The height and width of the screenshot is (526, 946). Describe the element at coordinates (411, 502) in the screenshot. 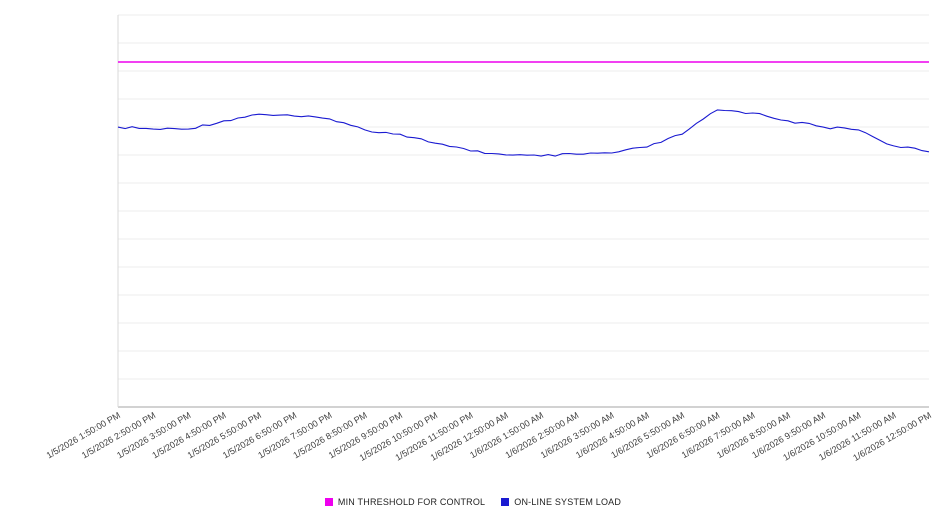

I see `legend-label-min-threshold: MIN THRESHOLD FOR CONTROL` at that location.